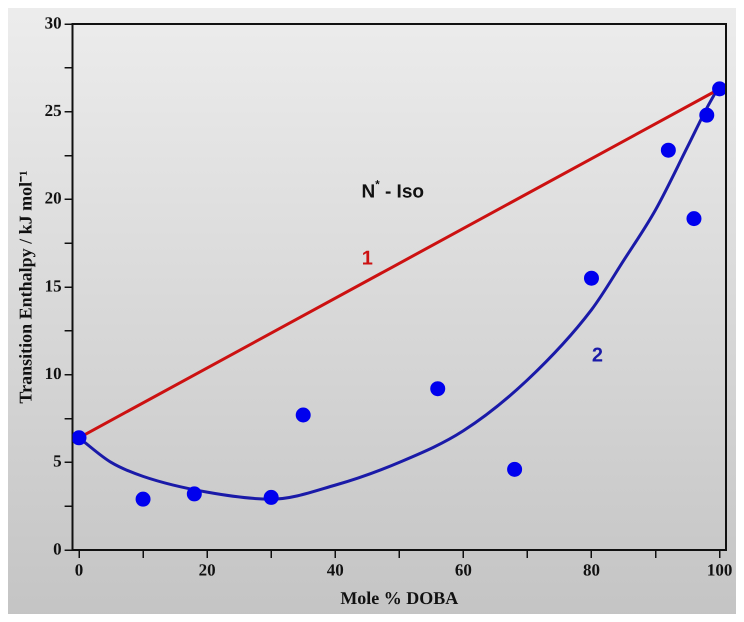 Image resolution: width=744 pixels, height=622 pixels. I want to click on x-tick-label: 40, so click(335, 570).